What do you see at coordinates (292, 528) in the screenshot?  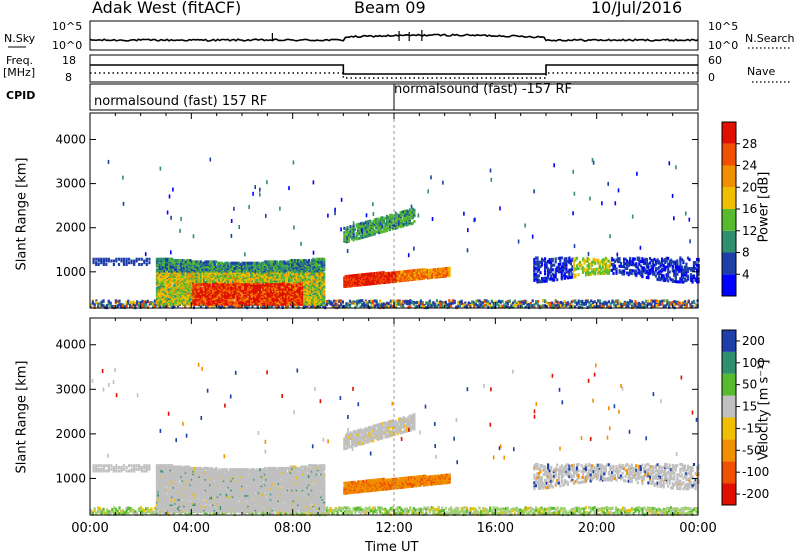 I see `xaxis-tick-label-2: 08:00` at bounding box center [292, 528].